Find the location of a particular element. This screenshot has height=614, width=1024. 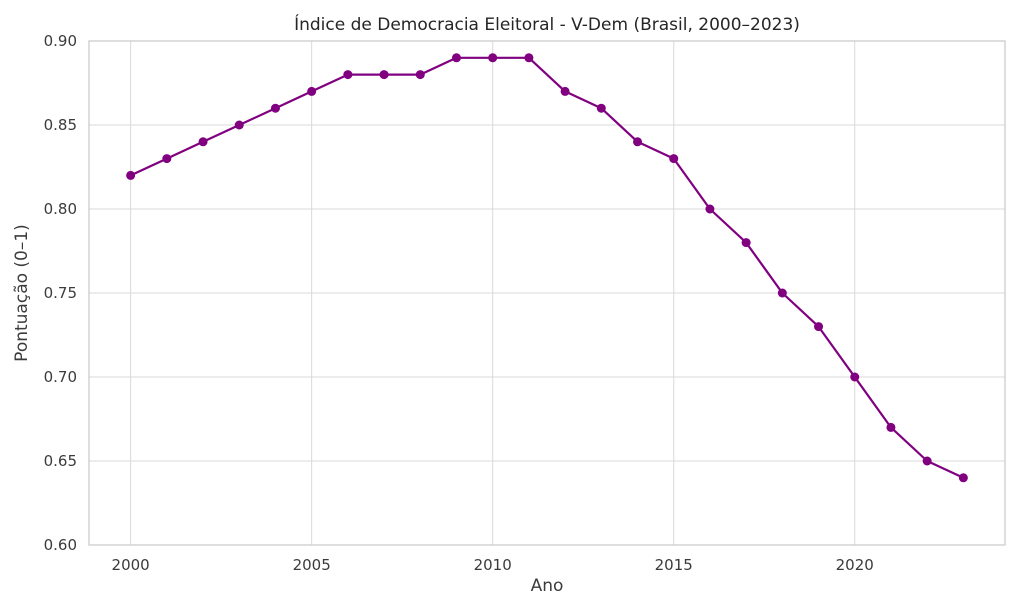

y-tick-label: 0.85 is located at coordinates (60, 125).